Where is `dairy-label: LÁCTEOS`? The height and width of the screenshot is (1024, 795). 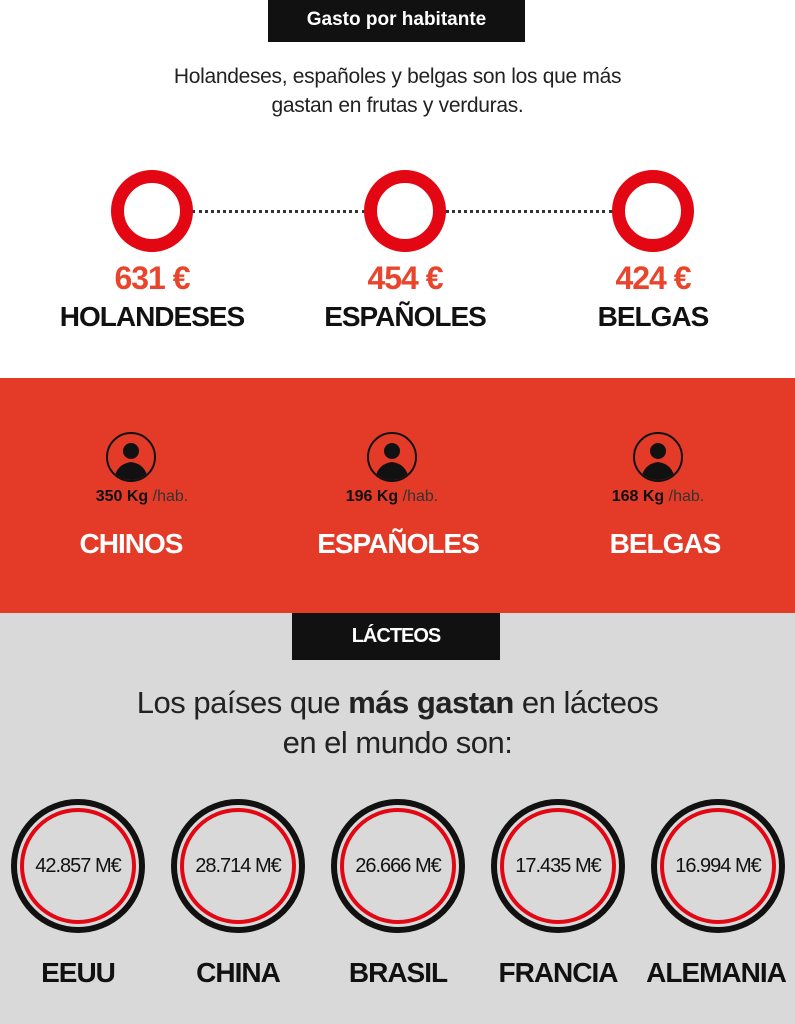
dairy-label: LÁCTEOS is located at coordinates (396, 636).